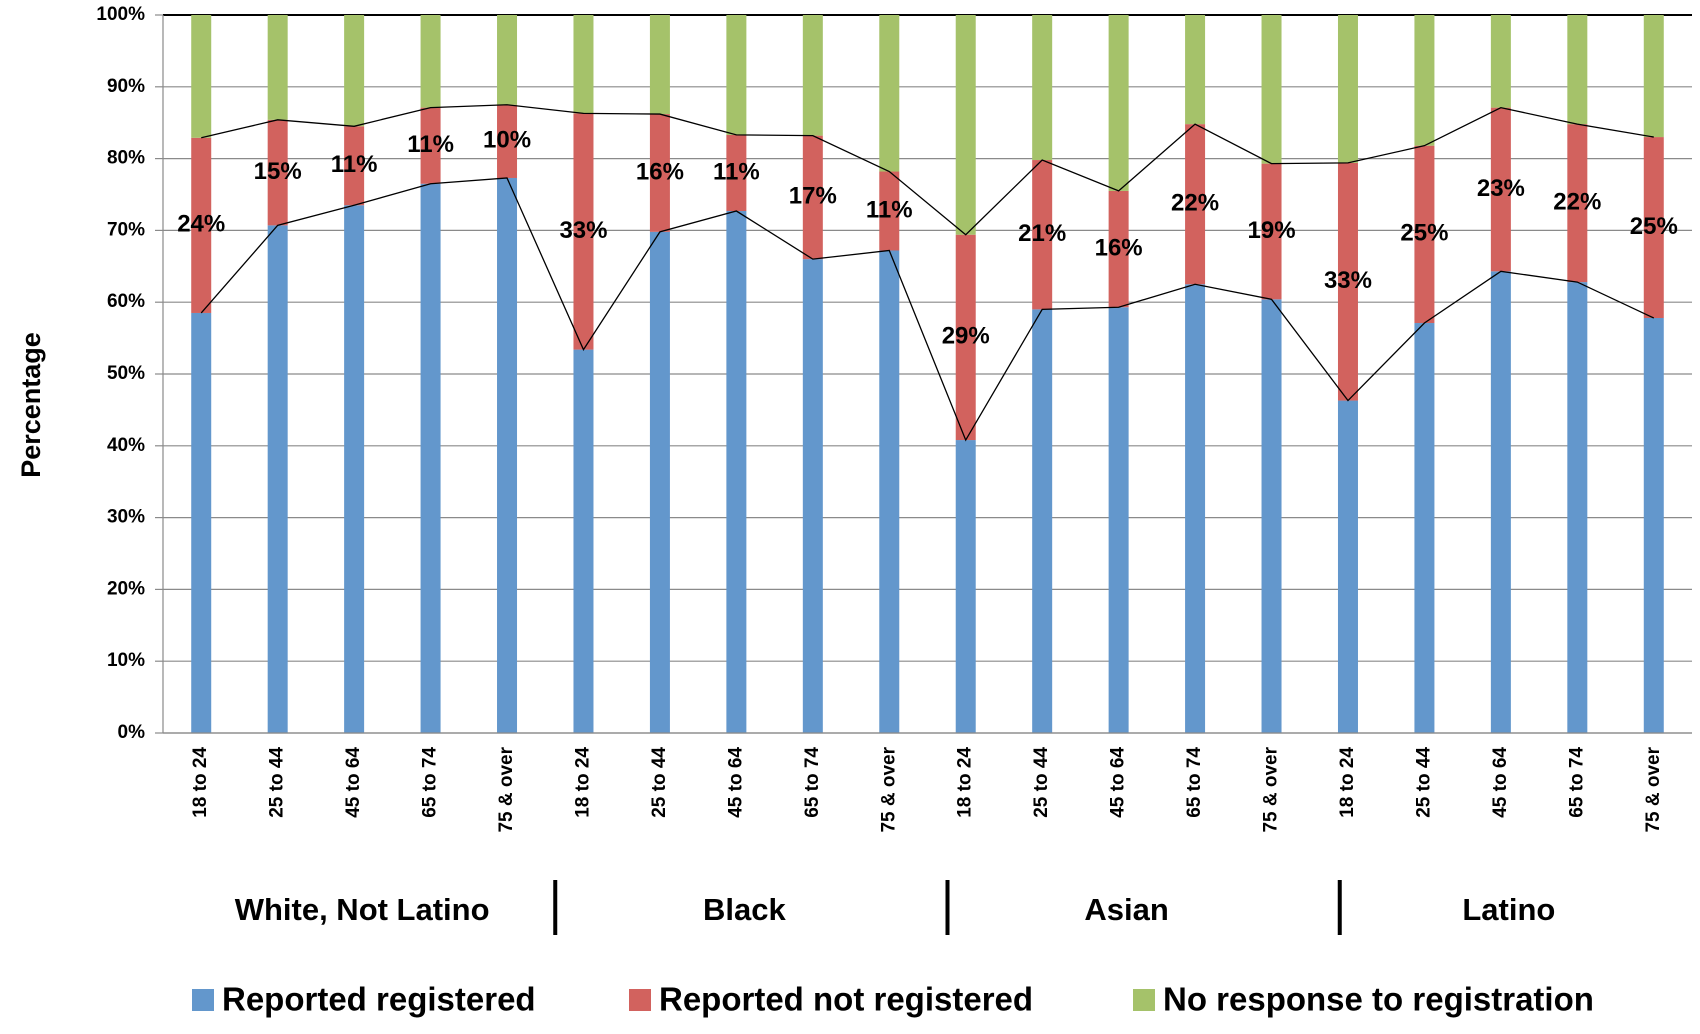  What do you see at coordinates (126, 517) in the screenshot?
I see `y-tick-label: 30%` at bounding box center [126, 517].